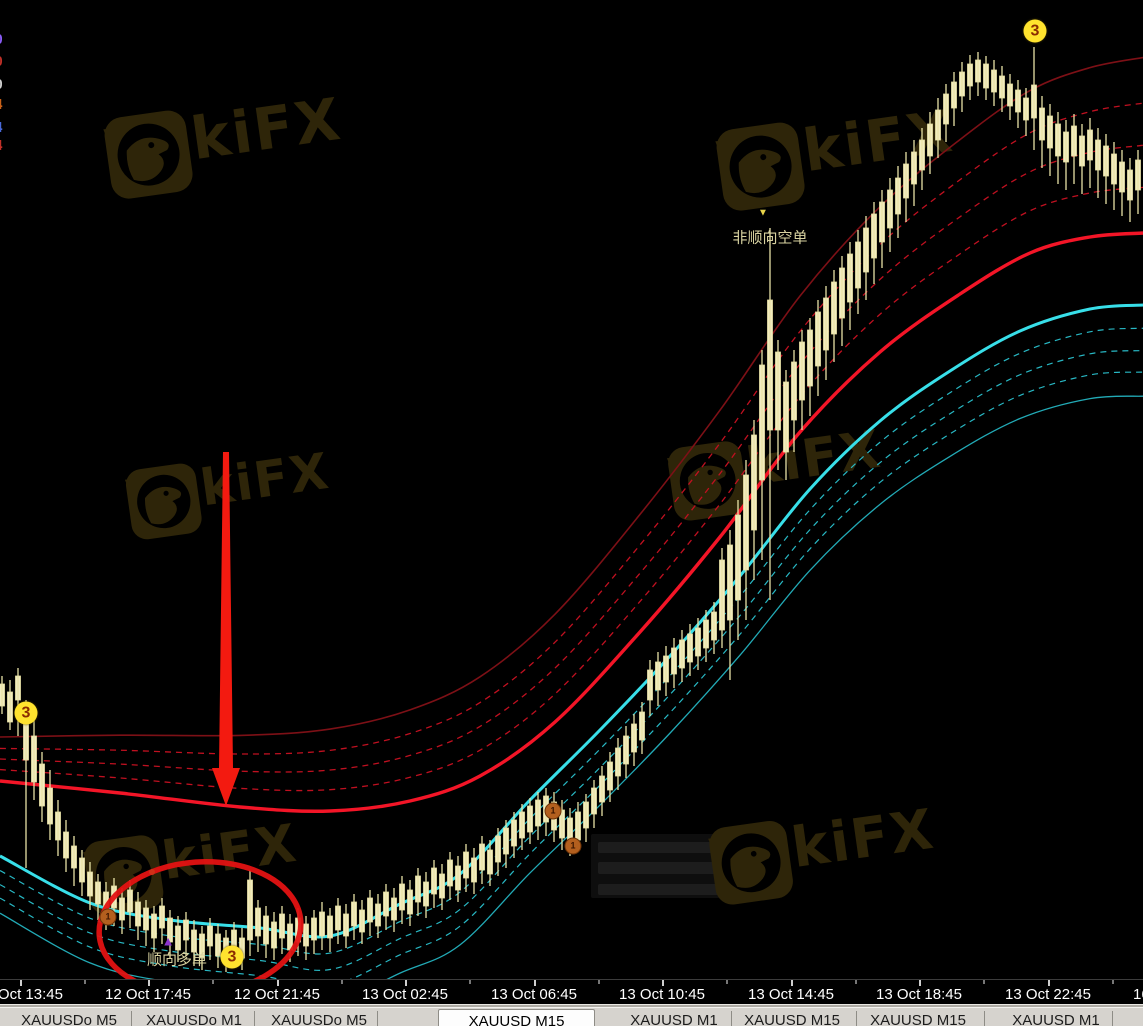  I want to click on tab-active-xauusd-m15: XAUUSD M15, so click(516, 1017).